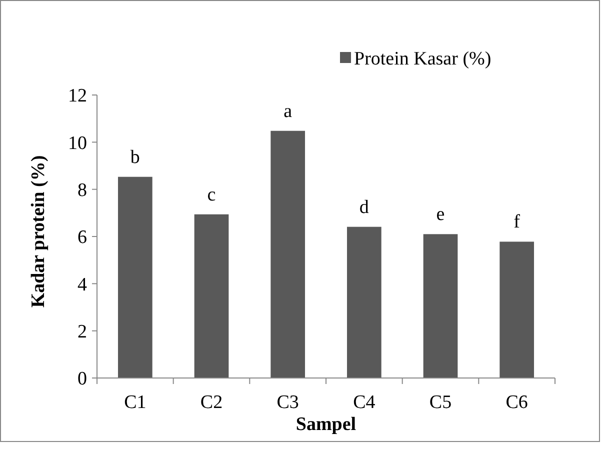 This screenshot has width=607, height=449. What do you see at coordinates (135, 402) in the screenshot?
I see `x-tick-label: C1` at bounding box center [135, 402].